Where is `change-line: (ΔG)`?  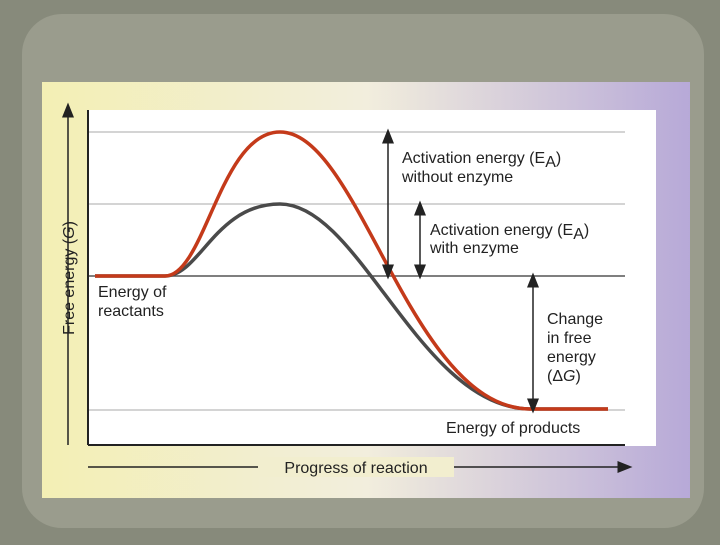 change-line: (ΔG) is located at coordinates (564, 376).